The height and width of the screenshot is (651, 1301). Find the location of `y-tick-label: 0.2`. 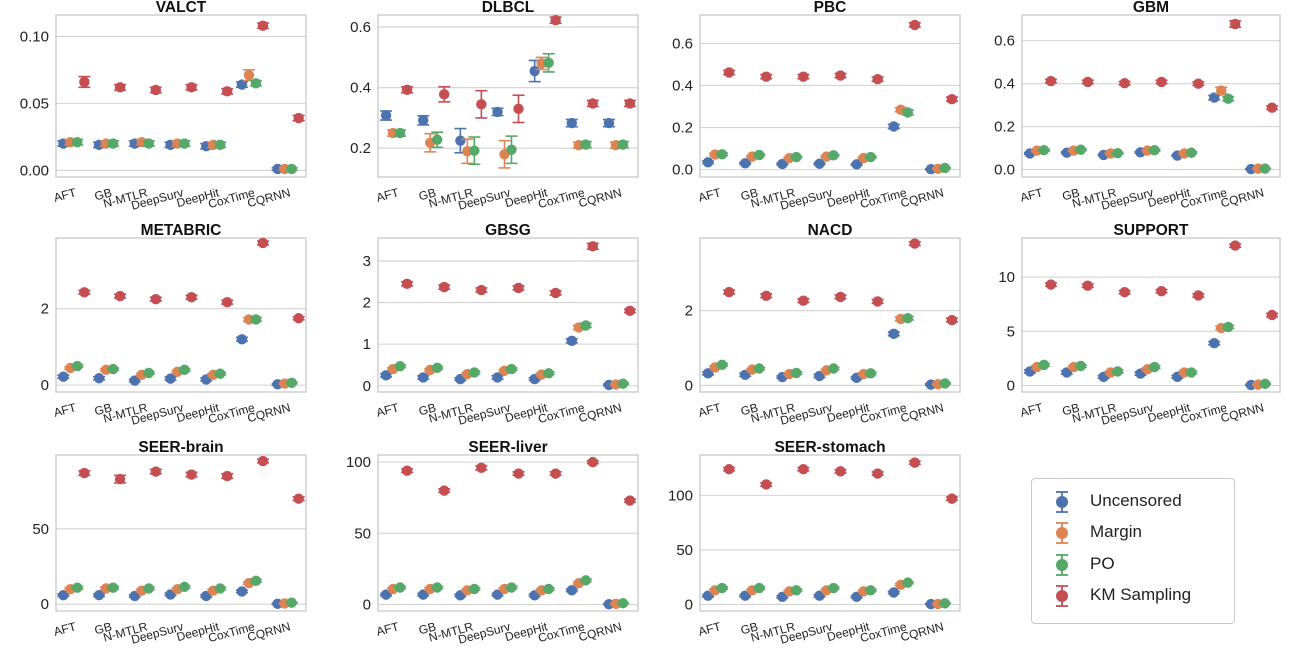

y-tick-label: 0.2 is located at coordinates (682, 128).